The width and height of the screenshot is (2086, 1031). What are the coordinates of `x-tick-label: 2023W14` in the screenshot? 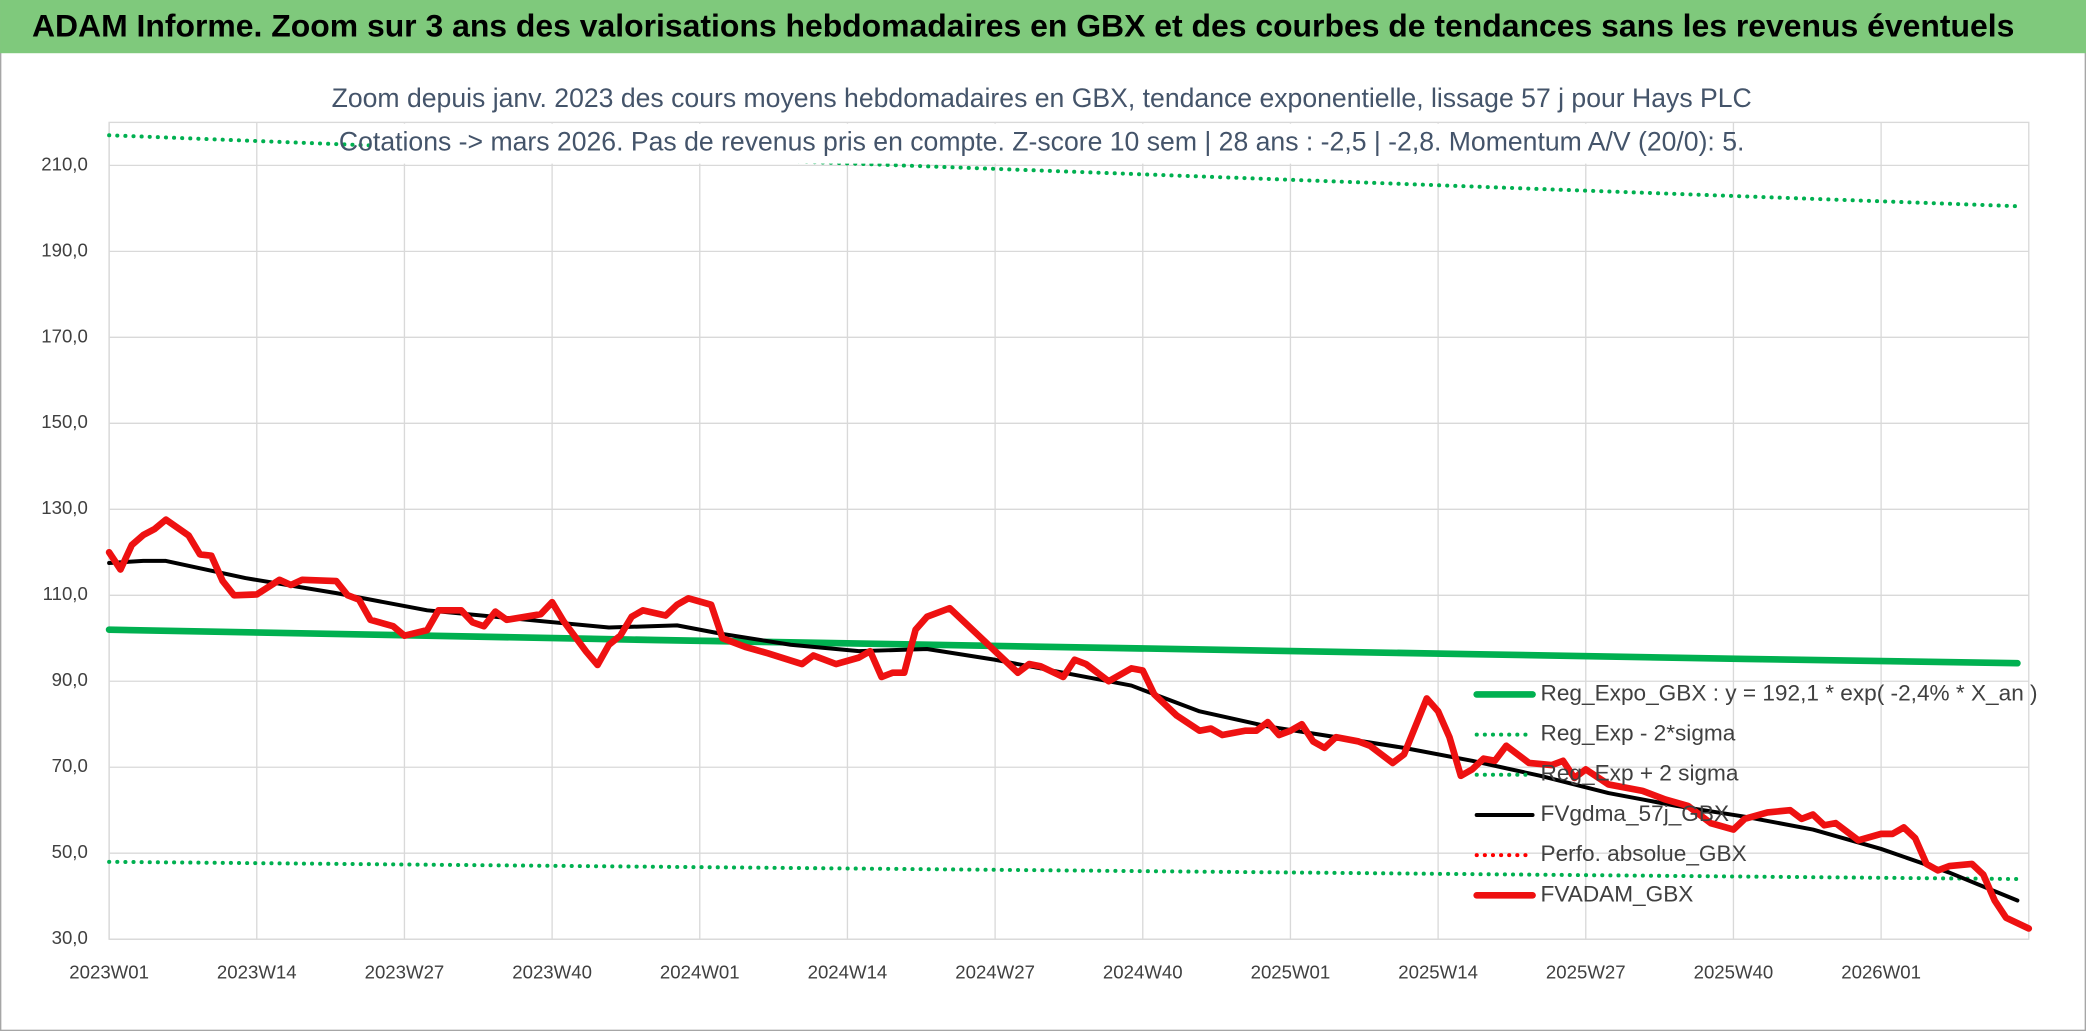 It's located at (257, 972).